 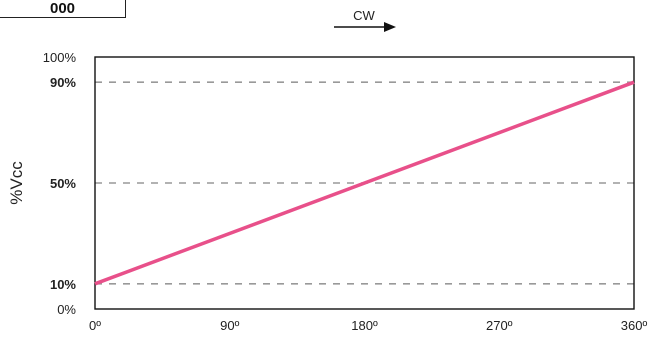 I want to click on y-axis-label: %Vcc, so click(x=16, y=183).